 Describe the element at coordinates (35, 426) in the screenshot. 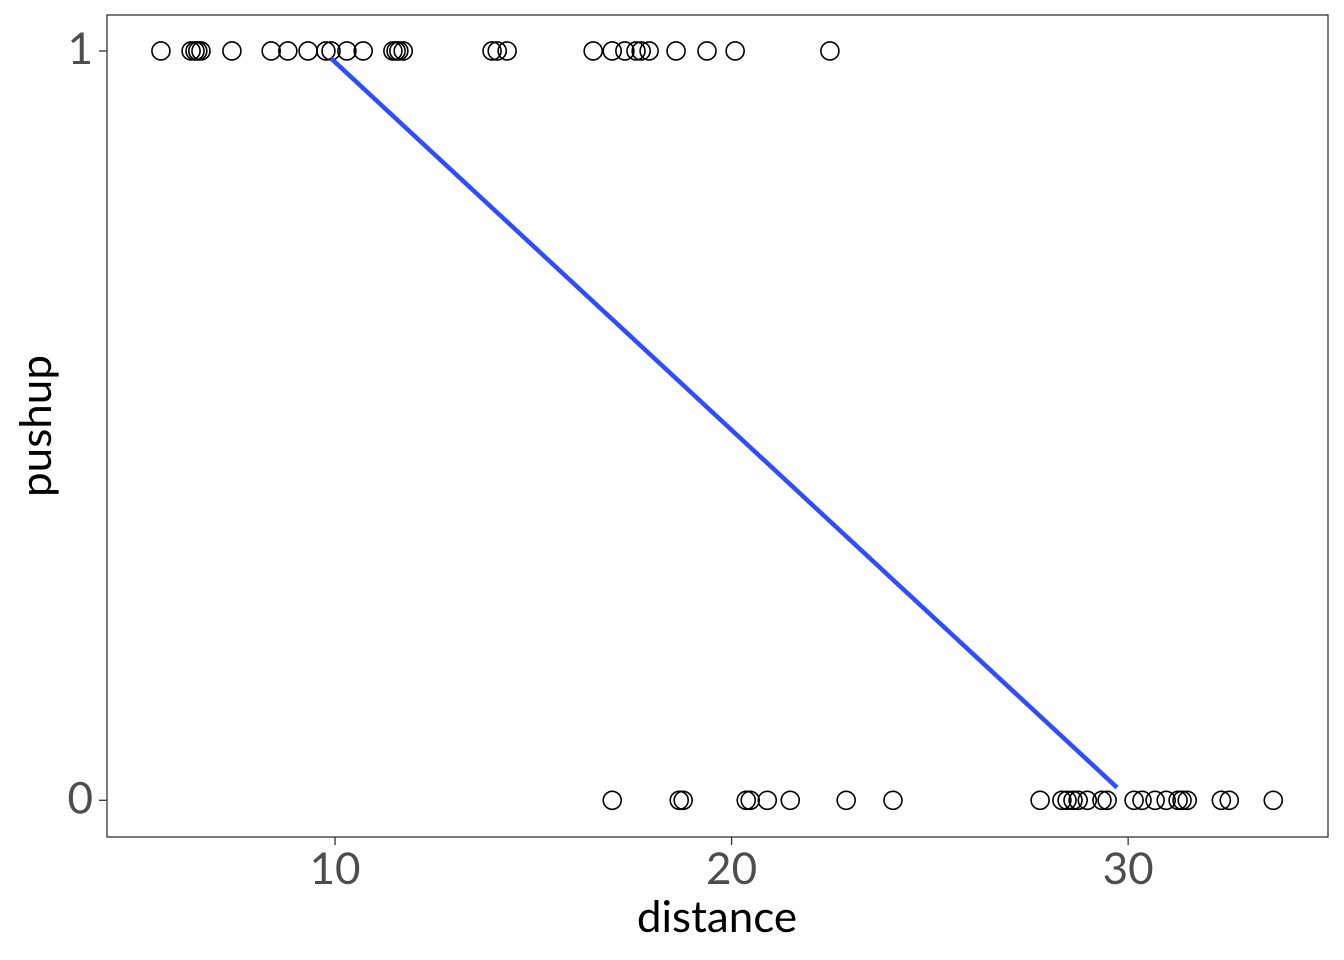

I see `y-axis-label: pushup` at that location.